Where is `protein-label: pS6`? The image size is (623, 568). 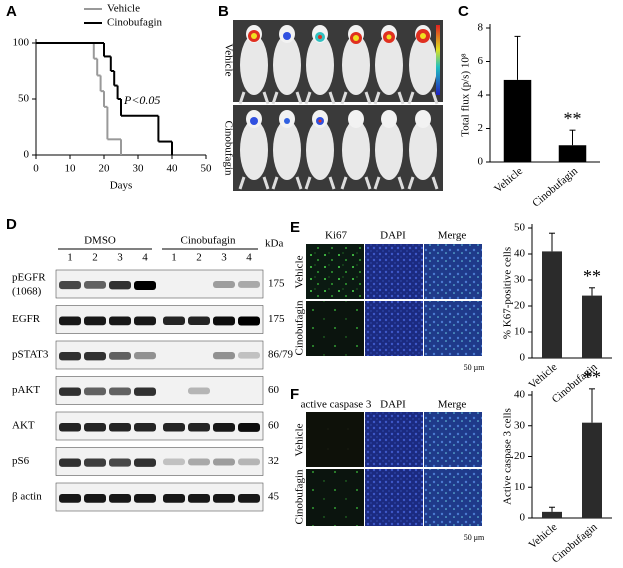 protein-label: pS6 is located at coordinates (21, 461).